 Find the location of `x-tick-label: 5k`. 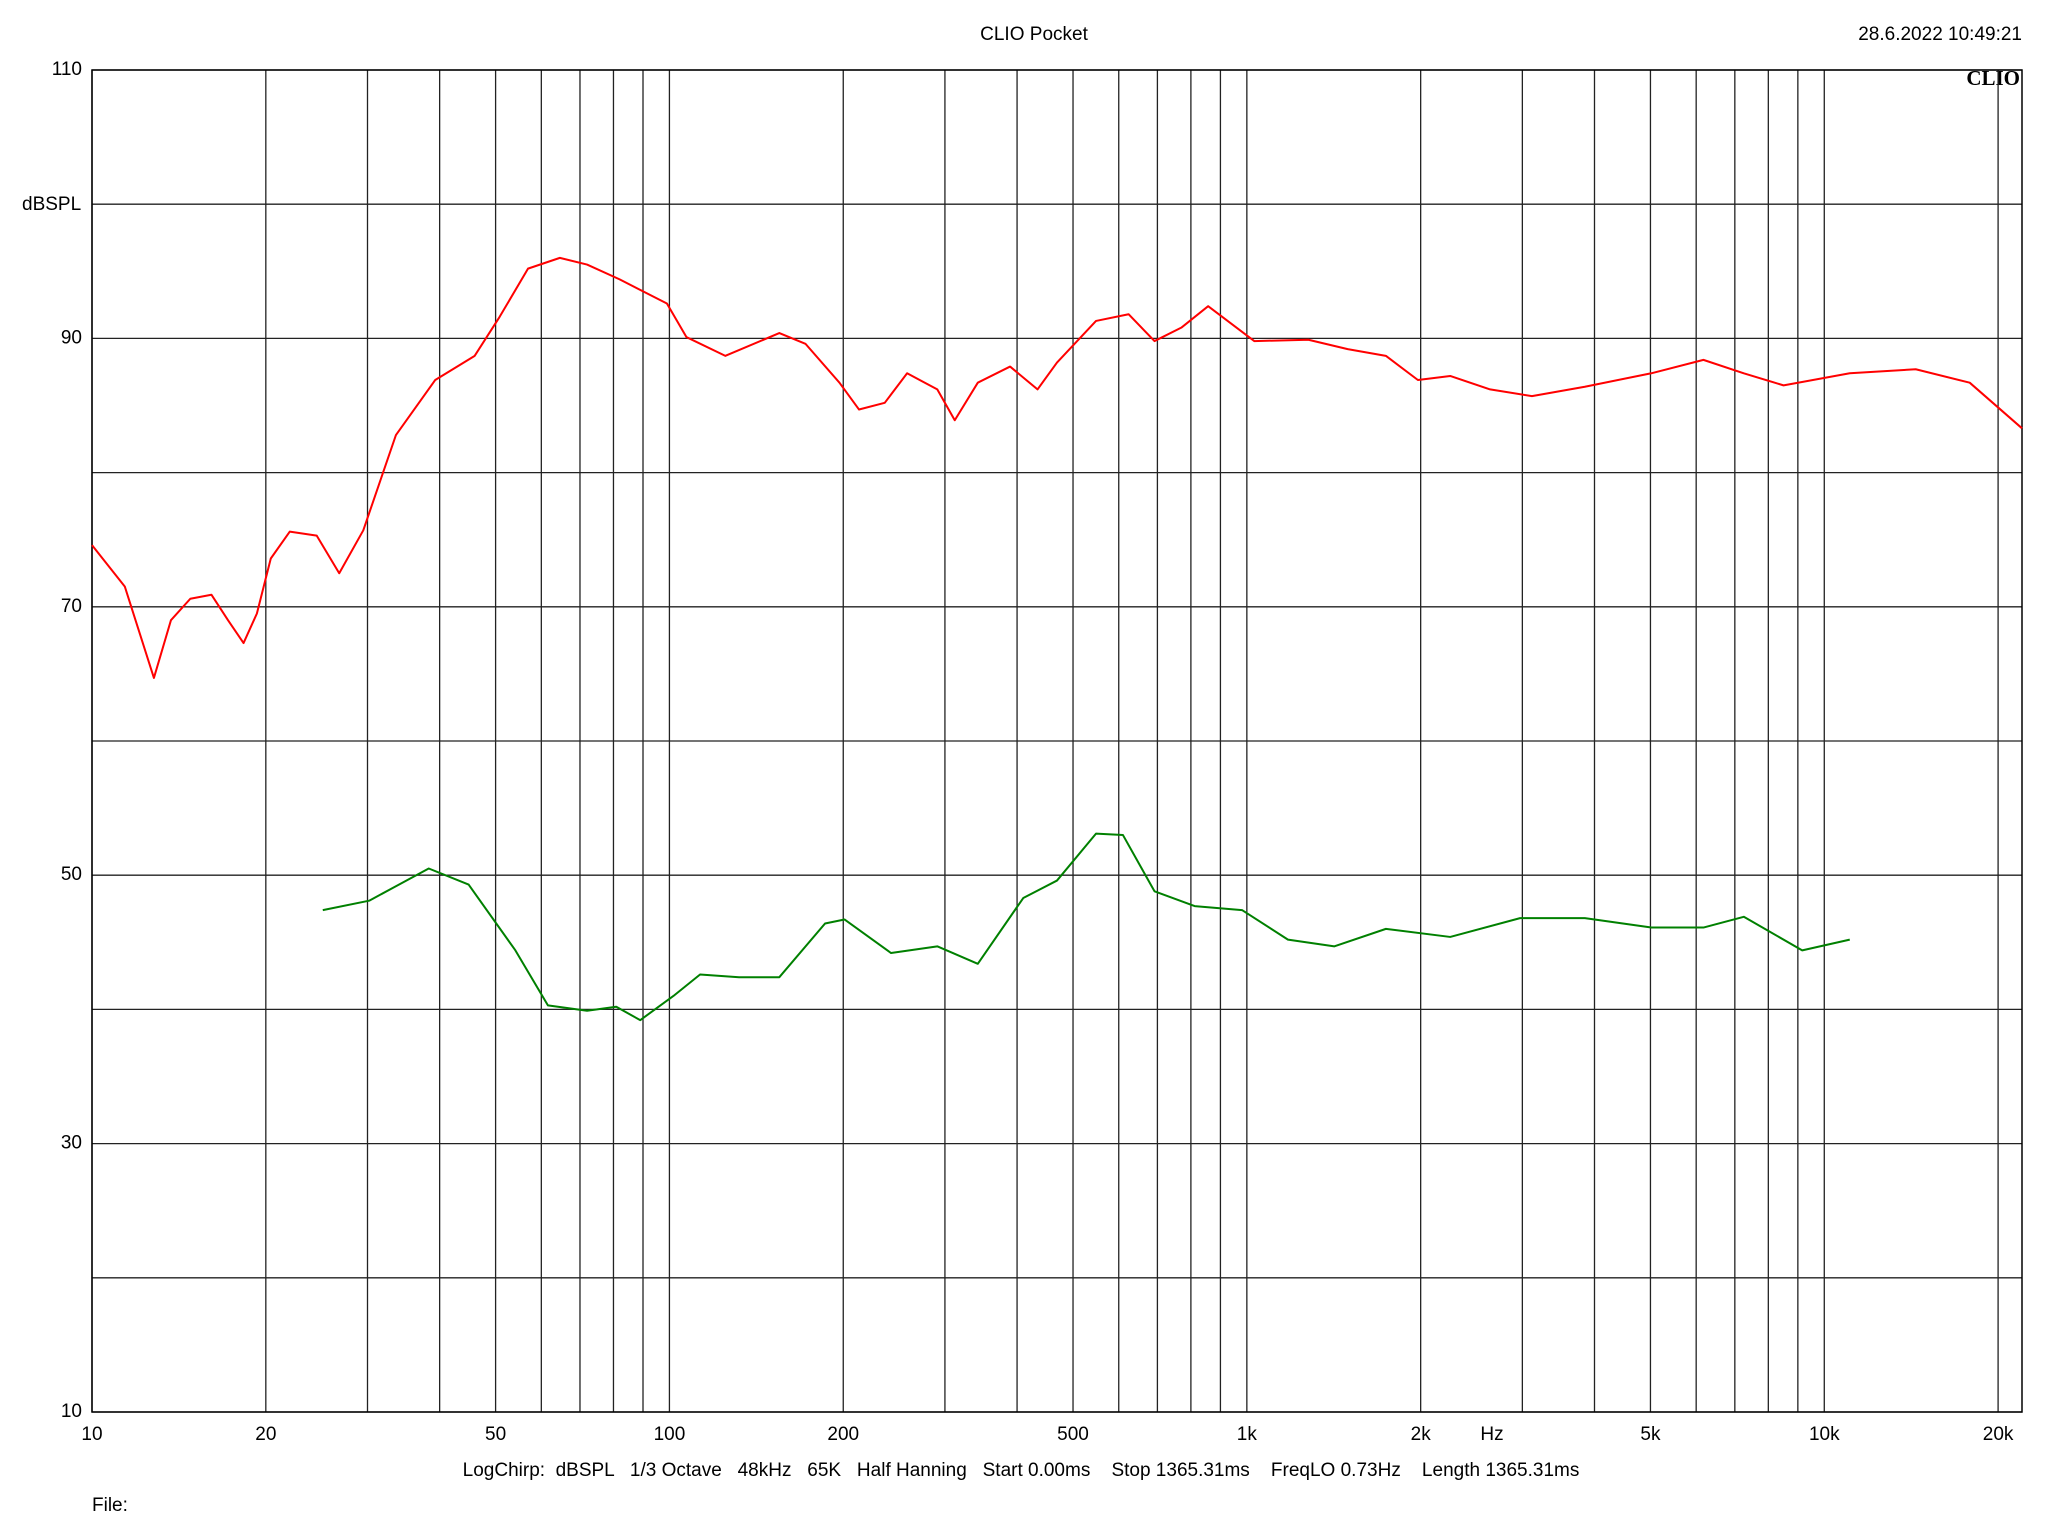

x-tick-label: 5k is located at coordinates (1650, 1434).